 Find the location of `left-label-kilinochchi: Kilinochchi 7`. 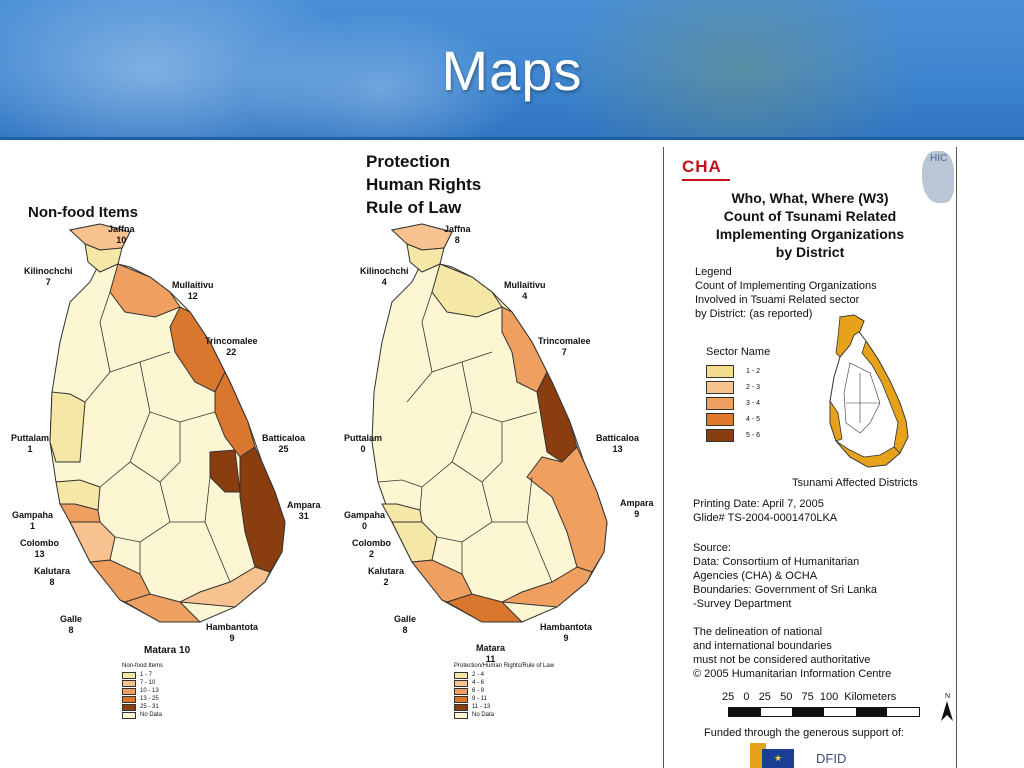

left-label-kilinochchi: Kilinochchi 7 is located at coordinates (48, 276).